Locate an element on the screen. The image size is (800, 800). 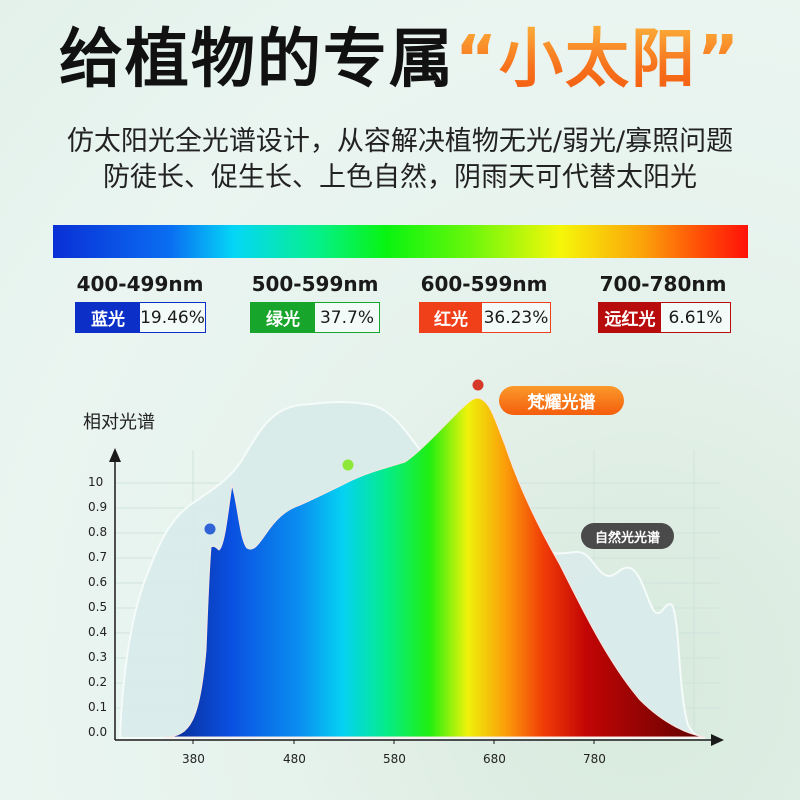
band-range: 400-499nm is located at coordinates (140, 284).